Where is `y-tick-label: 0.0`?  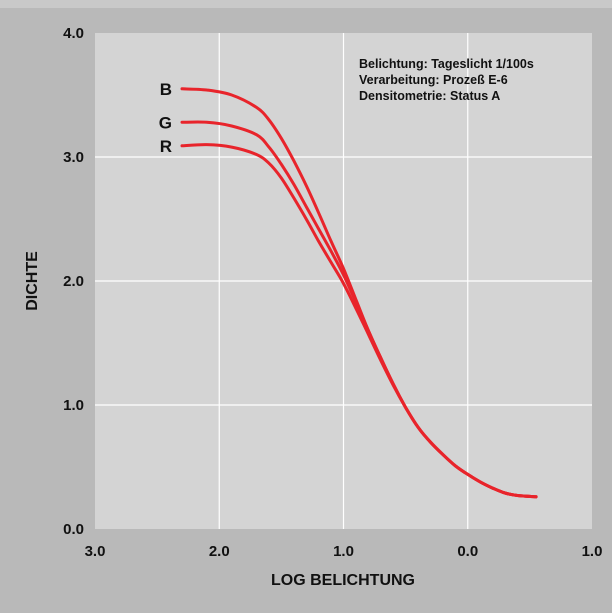 y-tick-label: 0.0 is located at coordinates (73, 529).